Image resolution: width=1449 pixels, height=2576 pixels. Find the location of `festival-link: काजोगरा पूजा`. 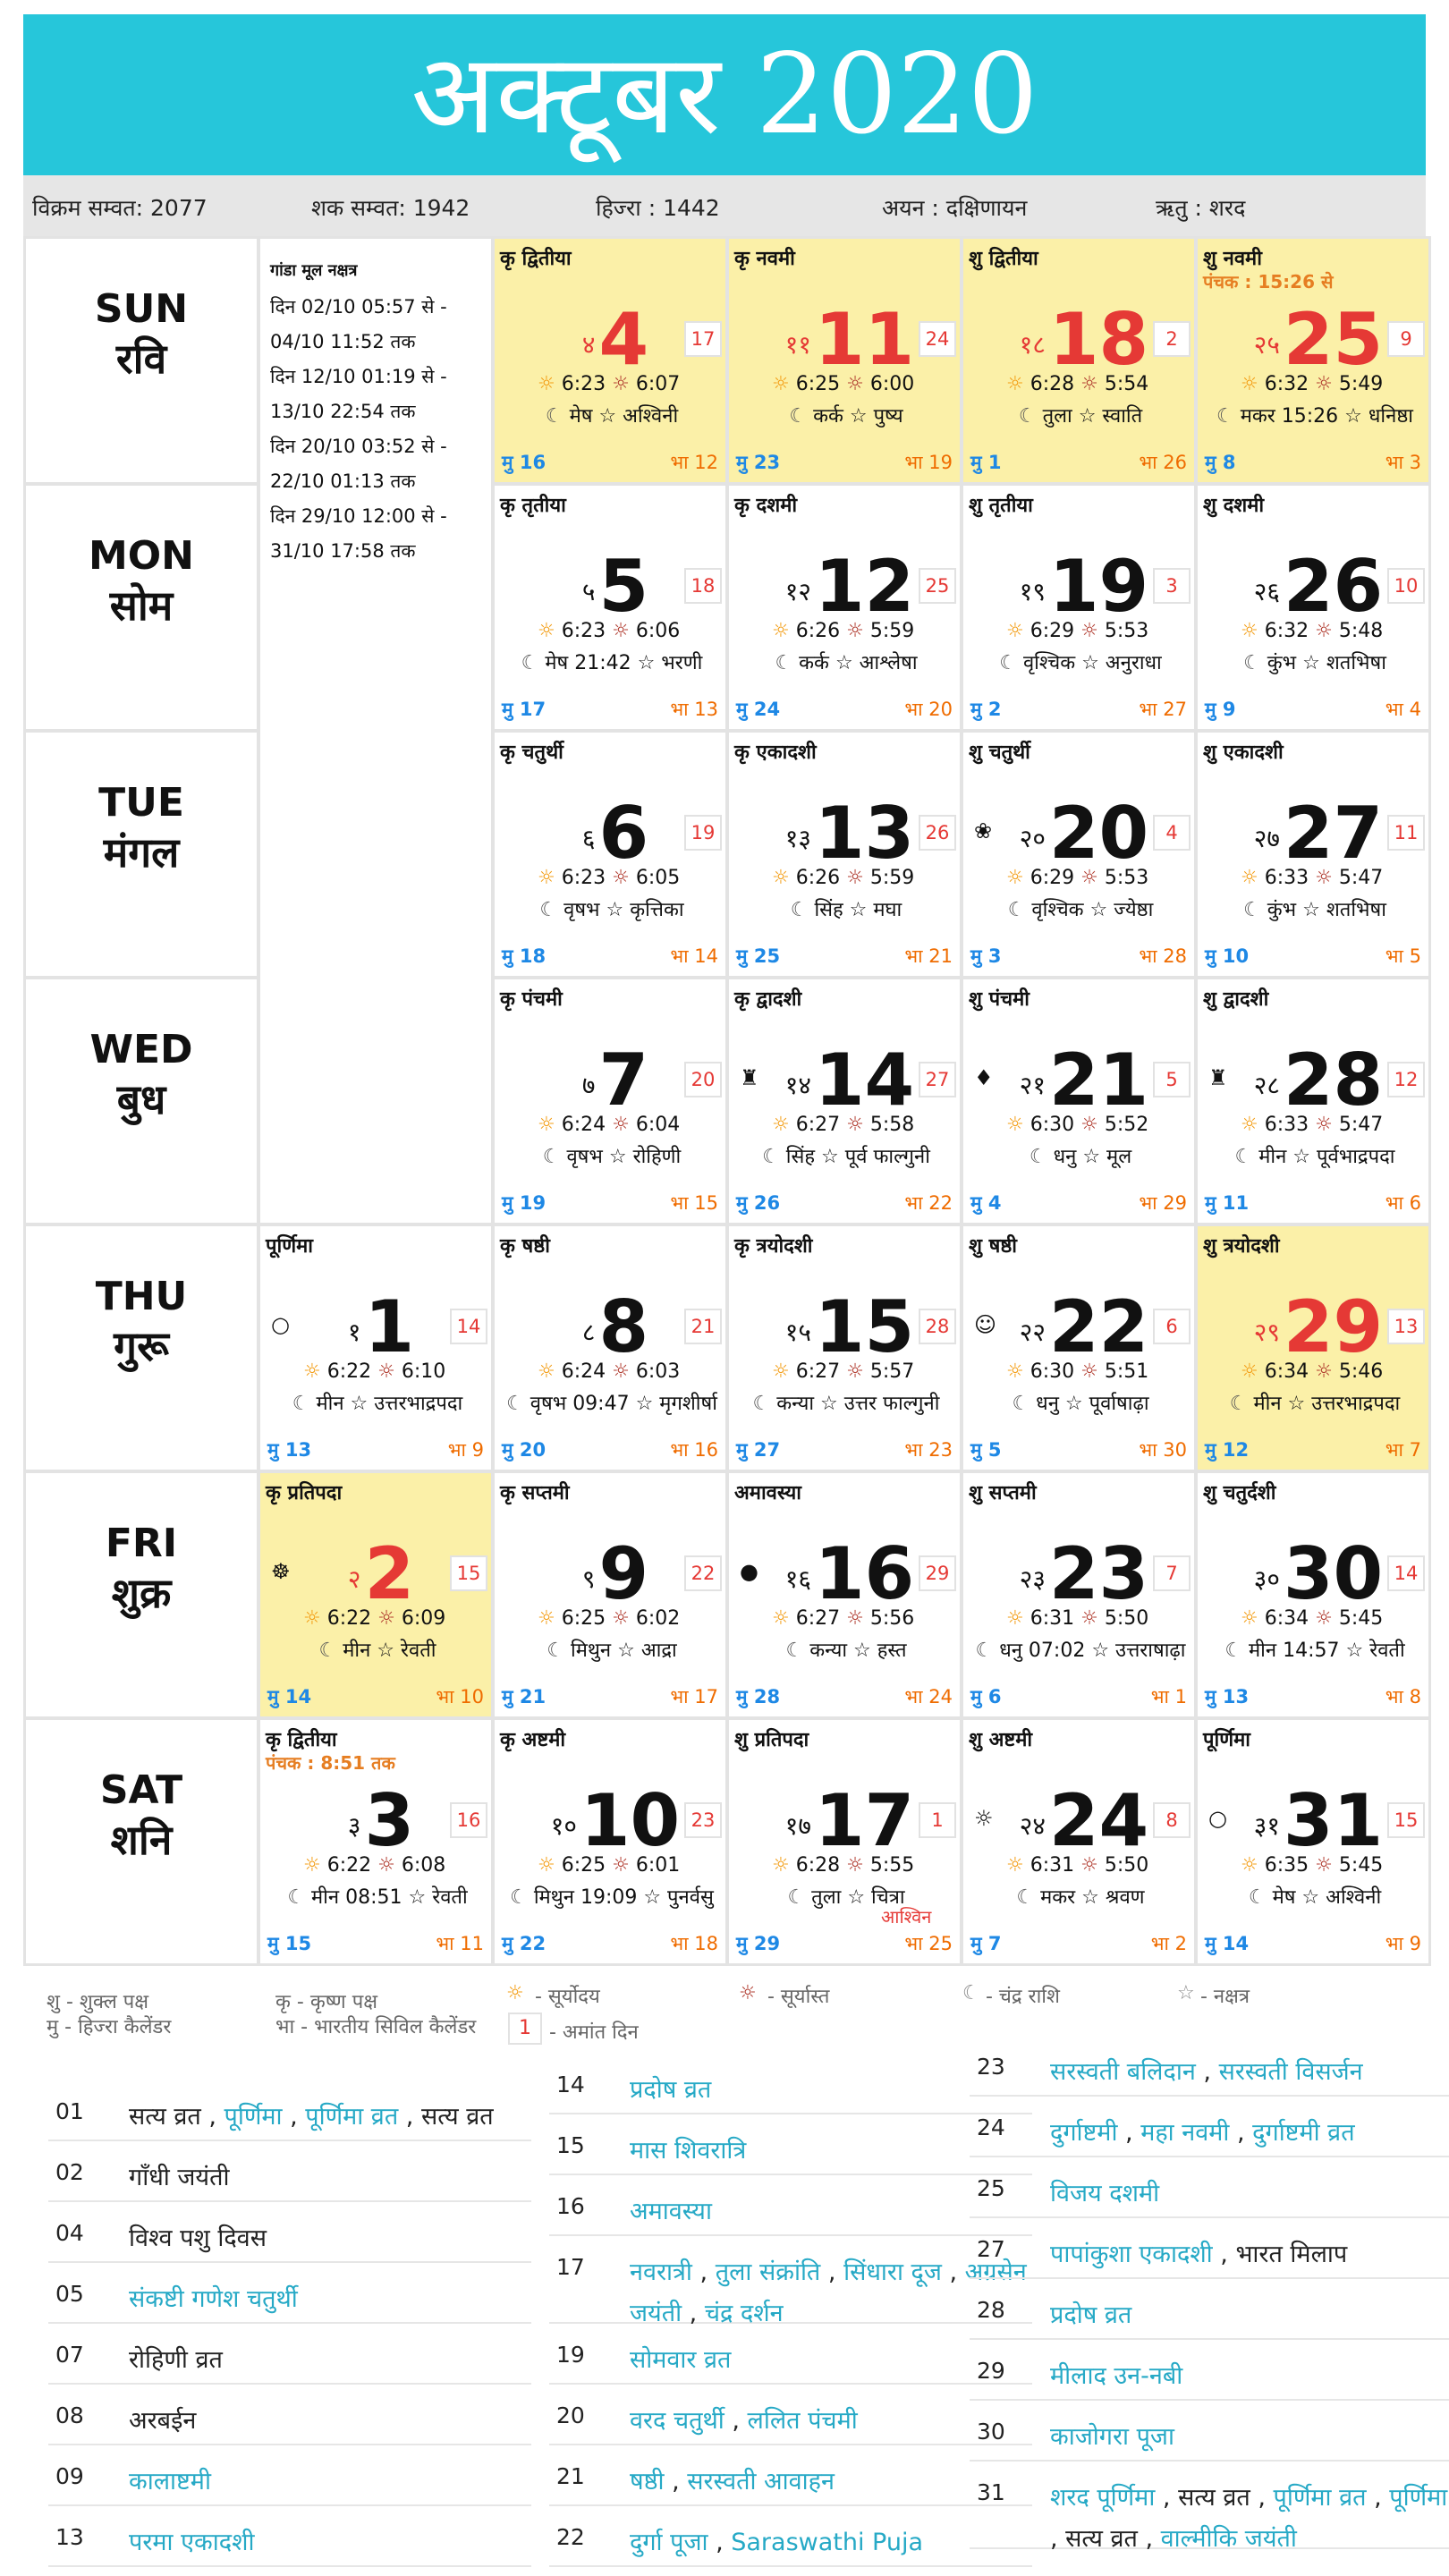

festival-link: काजोगरा पूजा is located at coordinates (1112, 2437).